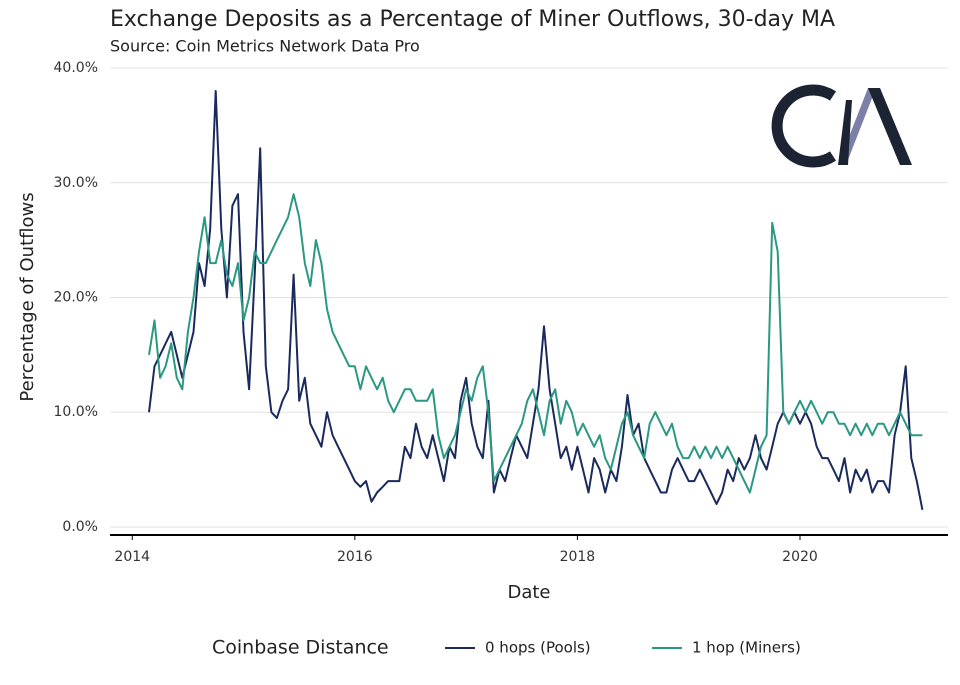  I want to click on legend-title: Coinbase Distance, so click(300, 648).